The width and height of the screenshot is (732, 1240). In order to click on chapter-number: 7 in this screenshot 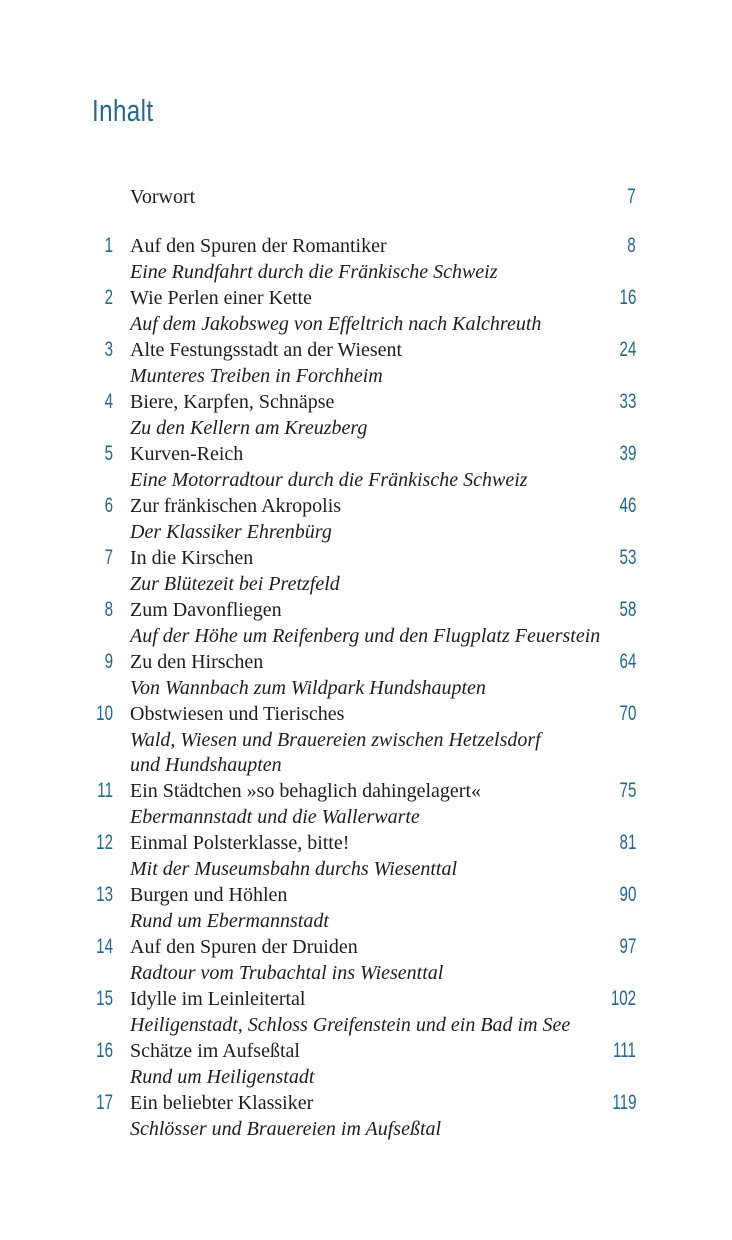, I will do `click(108, 557)`.